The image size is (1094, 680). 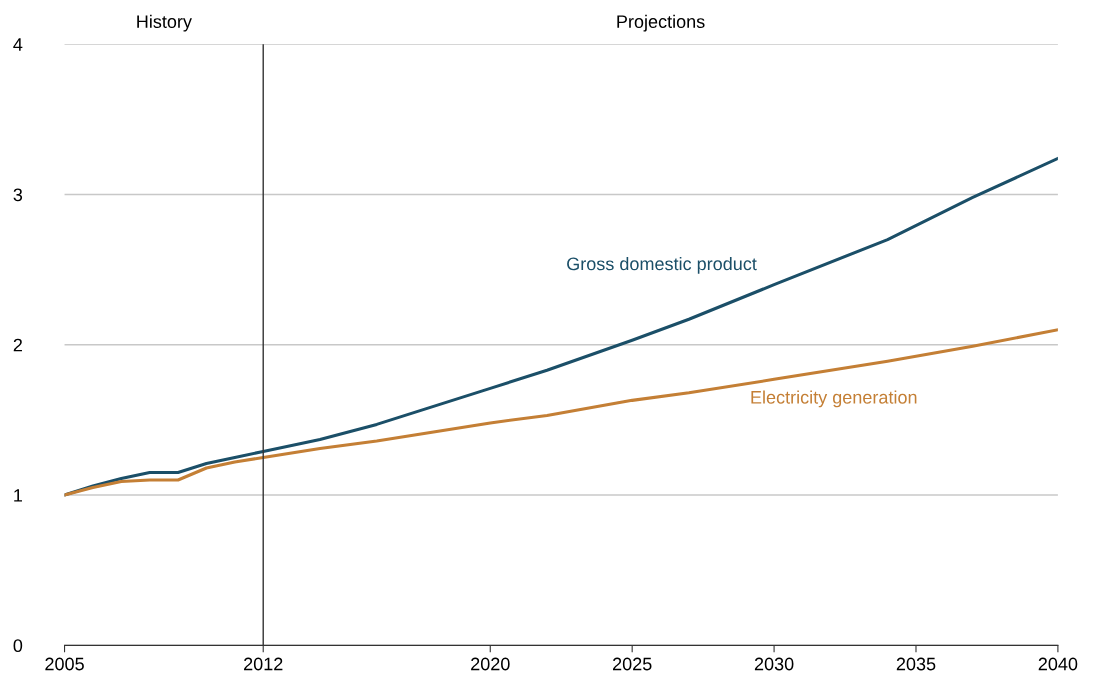 What do you see at coordinates (17, 345) in the screenshot?
I see `y-tick-label: 2` at bounding box center [17, 345].